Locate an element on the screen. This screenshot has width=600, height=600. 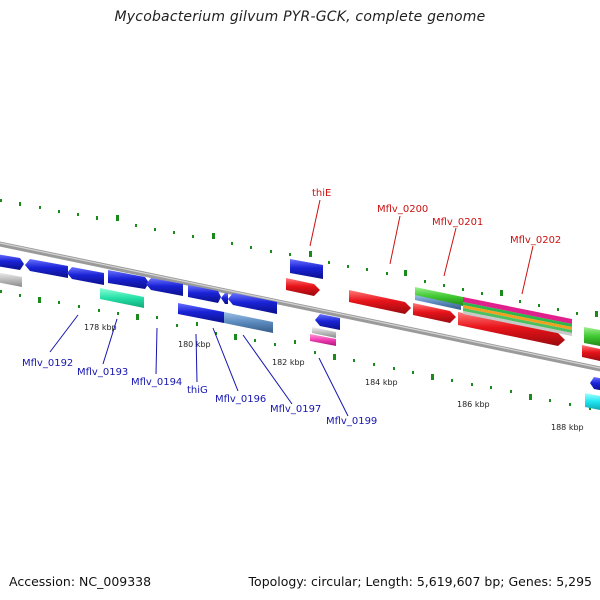
gene-labels-above: thiE Mflv_0200 Mflv_0201 Mflv_0202 is located at coordinates (436, 217).